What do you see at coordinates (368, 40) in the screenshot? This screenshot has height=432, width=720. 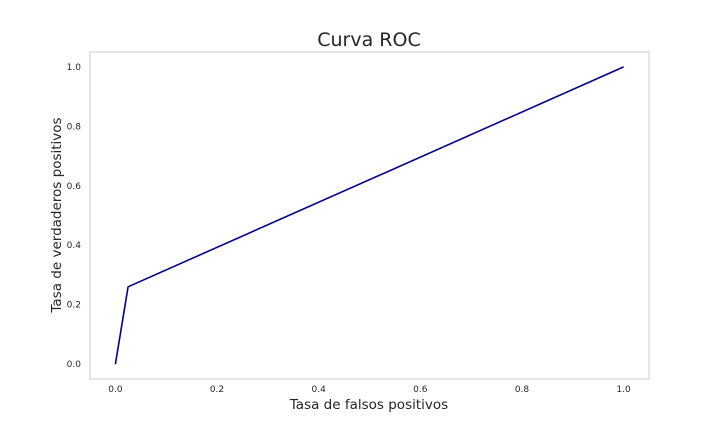 I see `chart-title: Curva ROC` at bounding box center [368, 40].